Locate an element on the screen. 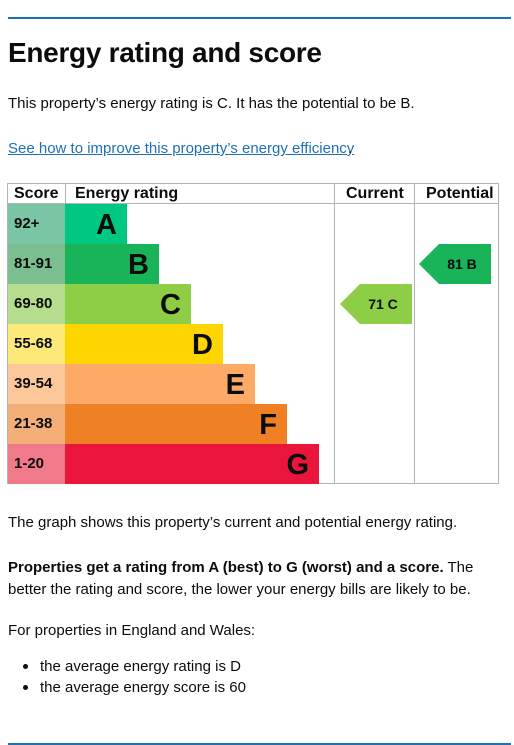 The image size is (514, 745). current-column-divider is located at coordinates (334, 333).